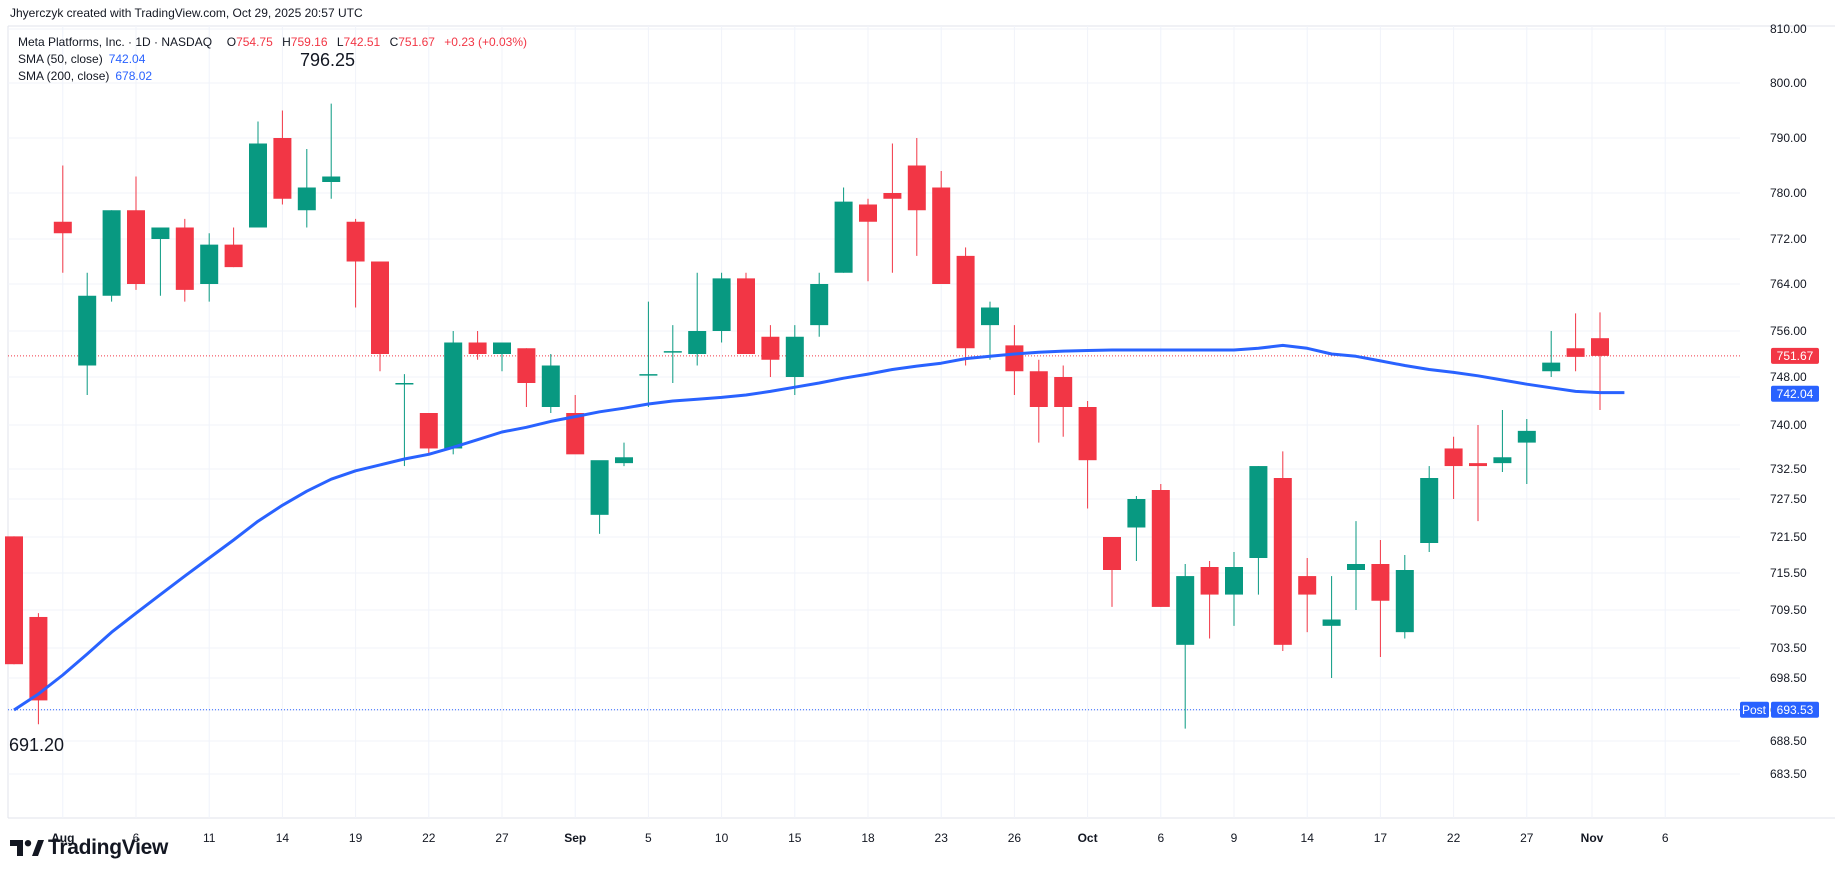 Image resolution: width=1835 pixels, height=879 pixels. What do you see at coordinates (36, 745) in the screenshot?
I see `low-annotation: 691.20` at bounding box center [36, 745].